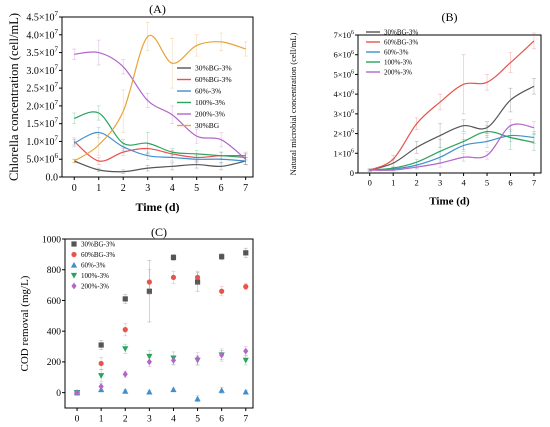 This screenshot has height=427, width=550. I want to click on x-axis-label: Time (d), so click(157, 207).